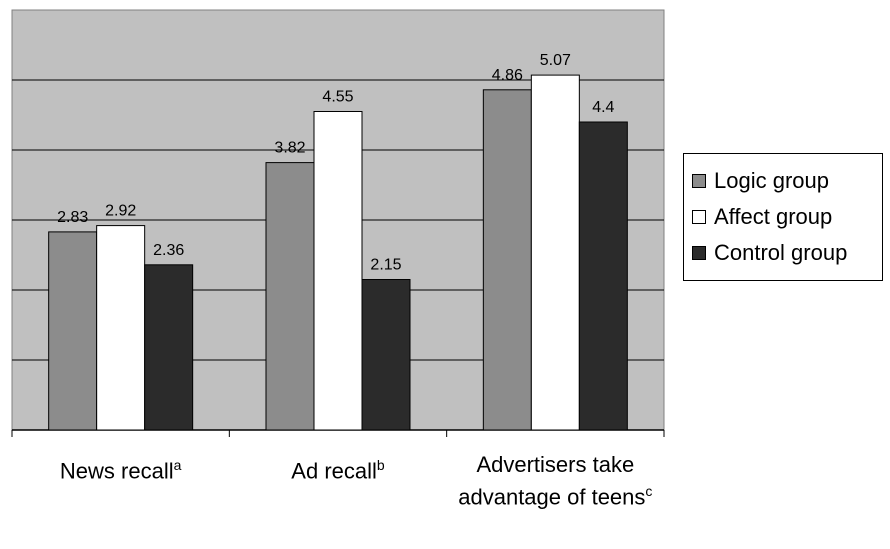 This screenshot has height=549, width=890. I want to click on x-tick-label: News recalla, so click(121, 468).